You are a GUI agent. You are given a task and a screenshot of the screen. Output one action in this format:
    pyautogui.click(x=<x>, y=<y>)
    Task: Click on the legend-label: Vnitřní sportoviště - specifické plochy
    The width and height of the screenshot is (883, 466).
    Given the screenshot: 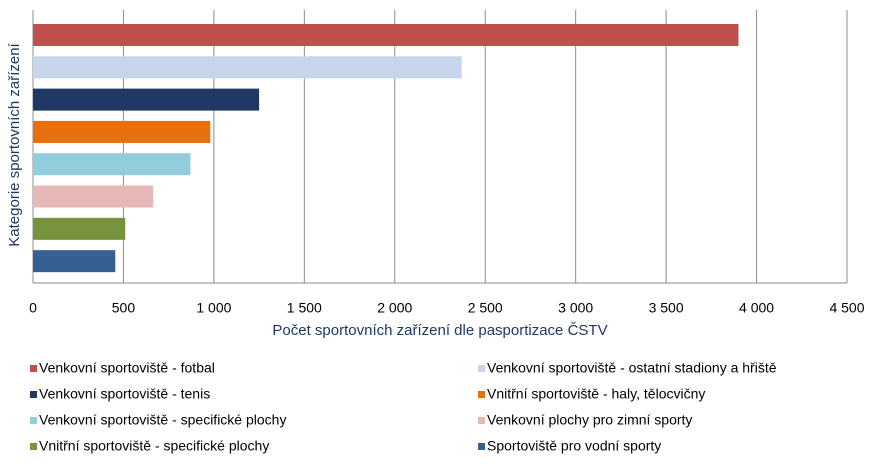 What is the action you would take?
    pyautogui.click(x=154, y=446)
    